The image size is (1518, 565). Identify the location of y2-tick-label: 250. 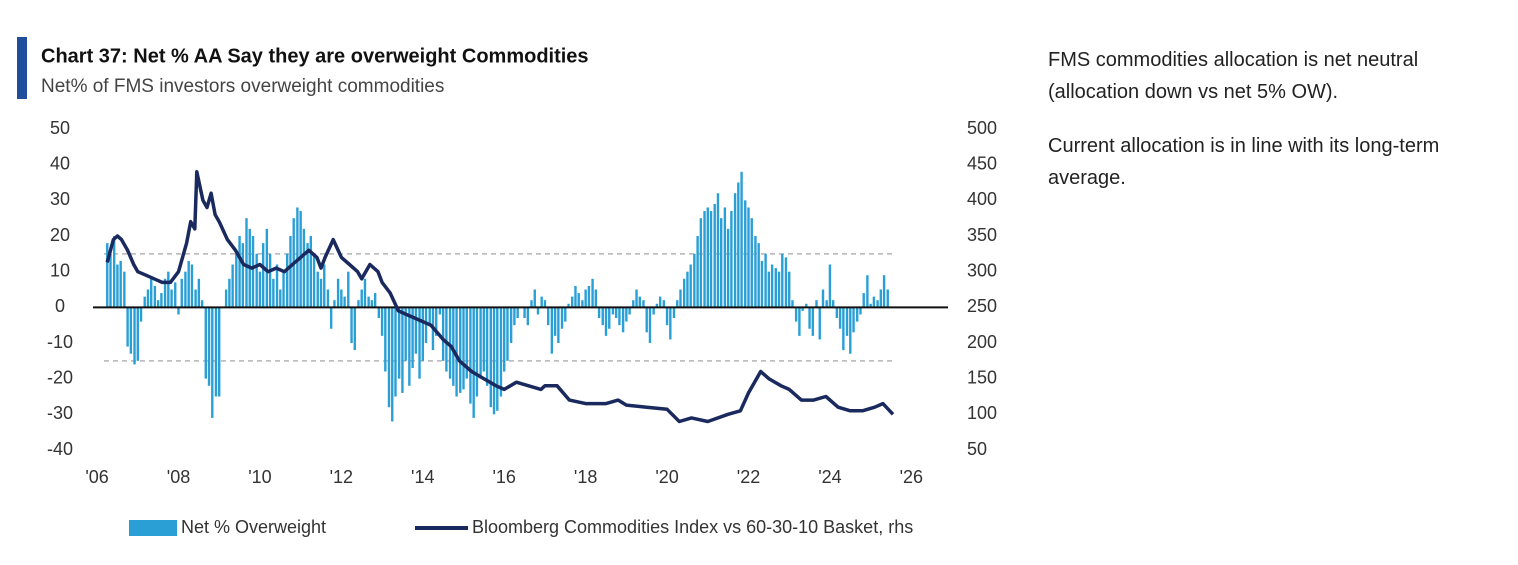
(982, 306).